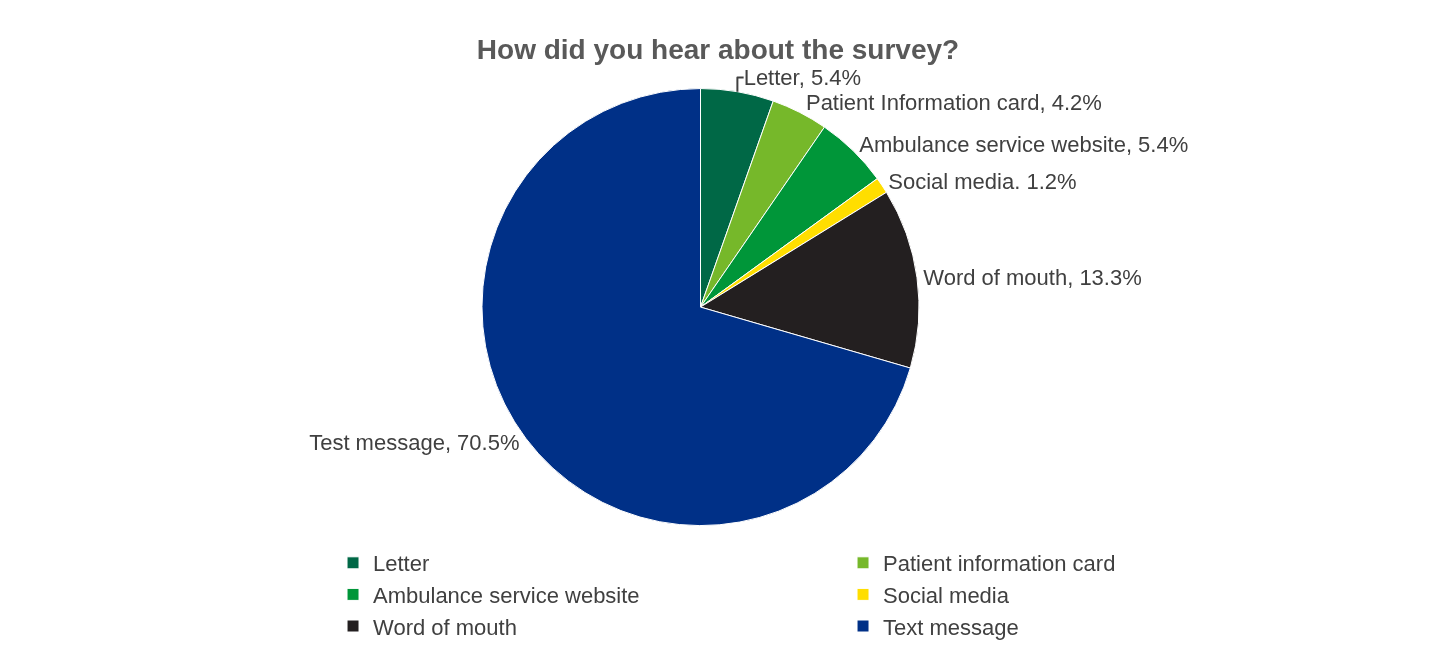  Describe the element at coordinates (946, 595) in the screenshot. I see `legend-label: Social media` at that location.